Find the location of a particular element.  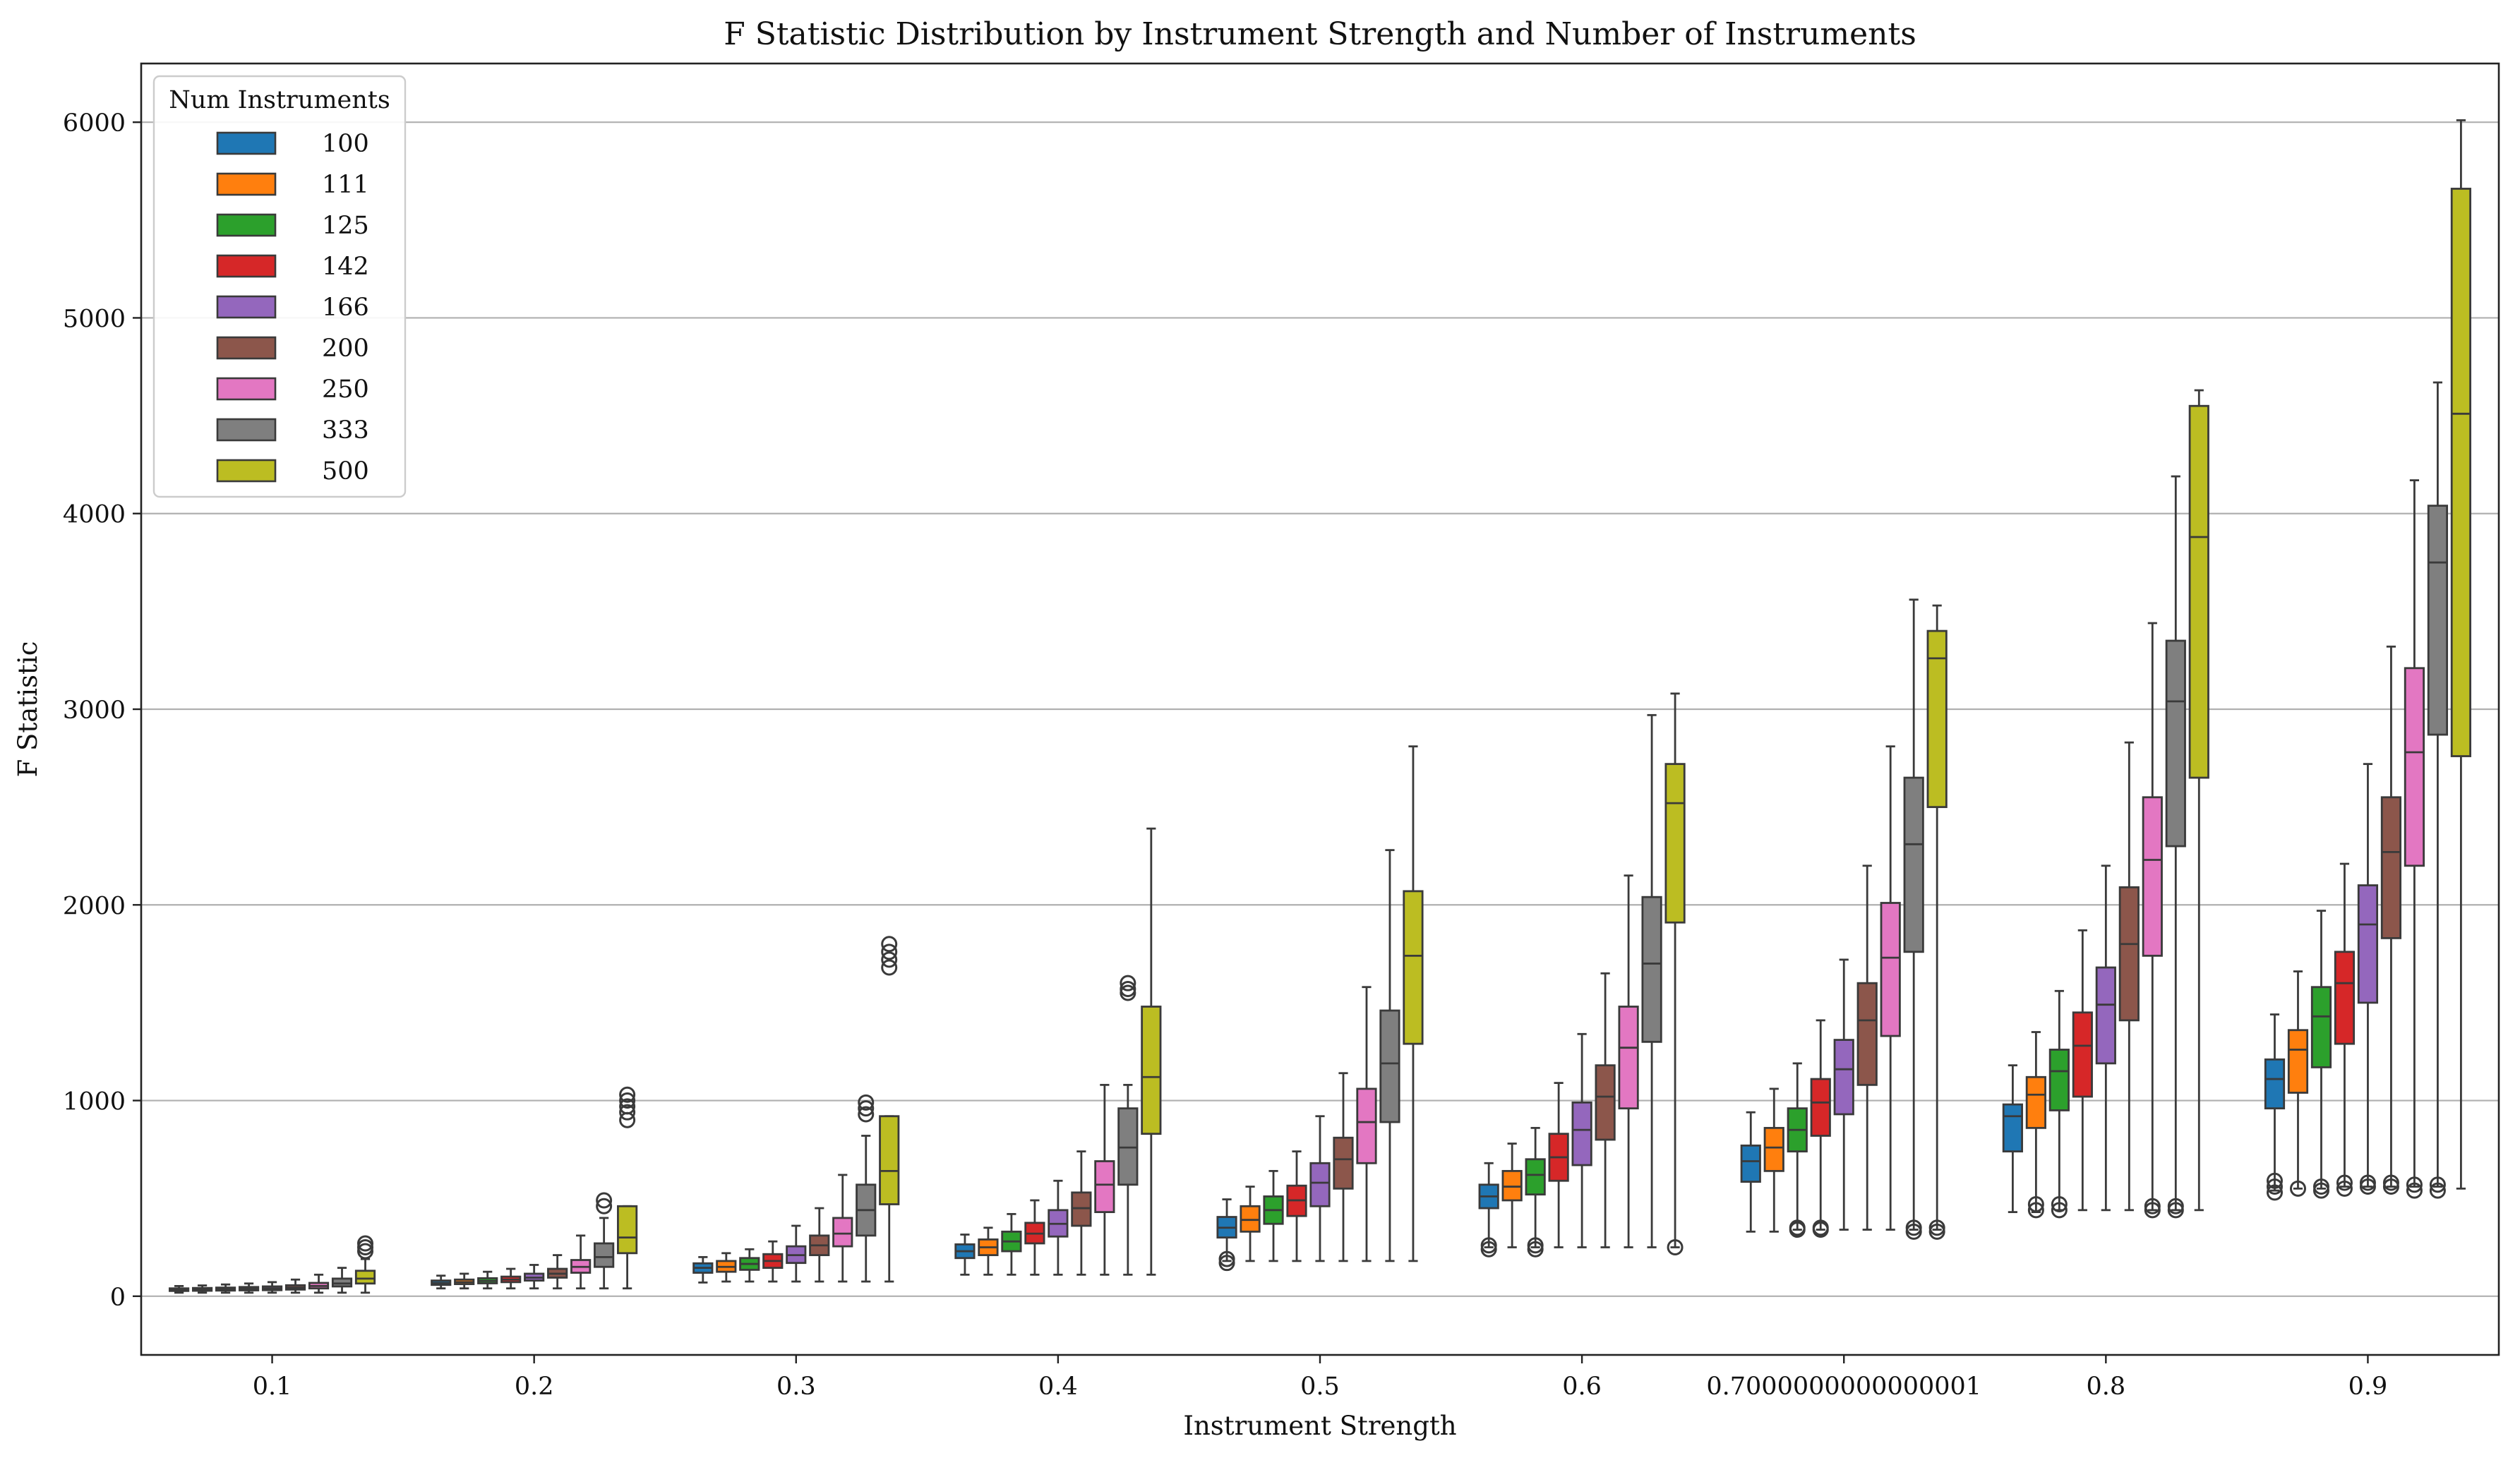

y-tick-label: 0 is located at coordinates (118, 1298).